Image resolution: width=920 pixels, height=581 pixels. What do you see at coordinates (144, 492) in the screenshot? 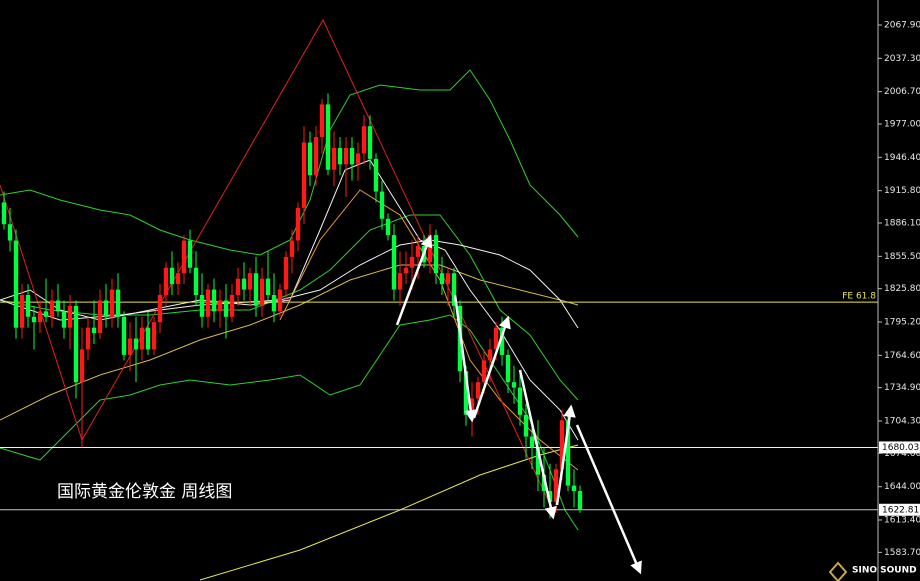
I see `chart-title: 国际黄金伦敦金 周线图` at bounding box center [144, 492].